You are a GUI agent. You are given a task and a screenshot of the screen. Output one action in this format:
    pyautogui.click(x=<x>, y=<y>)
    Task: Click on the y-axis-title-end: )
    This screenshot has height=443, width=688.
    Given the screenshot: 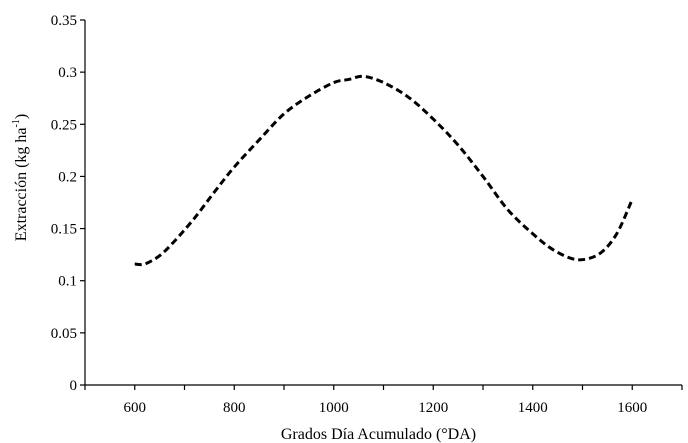 What is the action you would take?
    pyautogui.click(x=21, y=116)
    